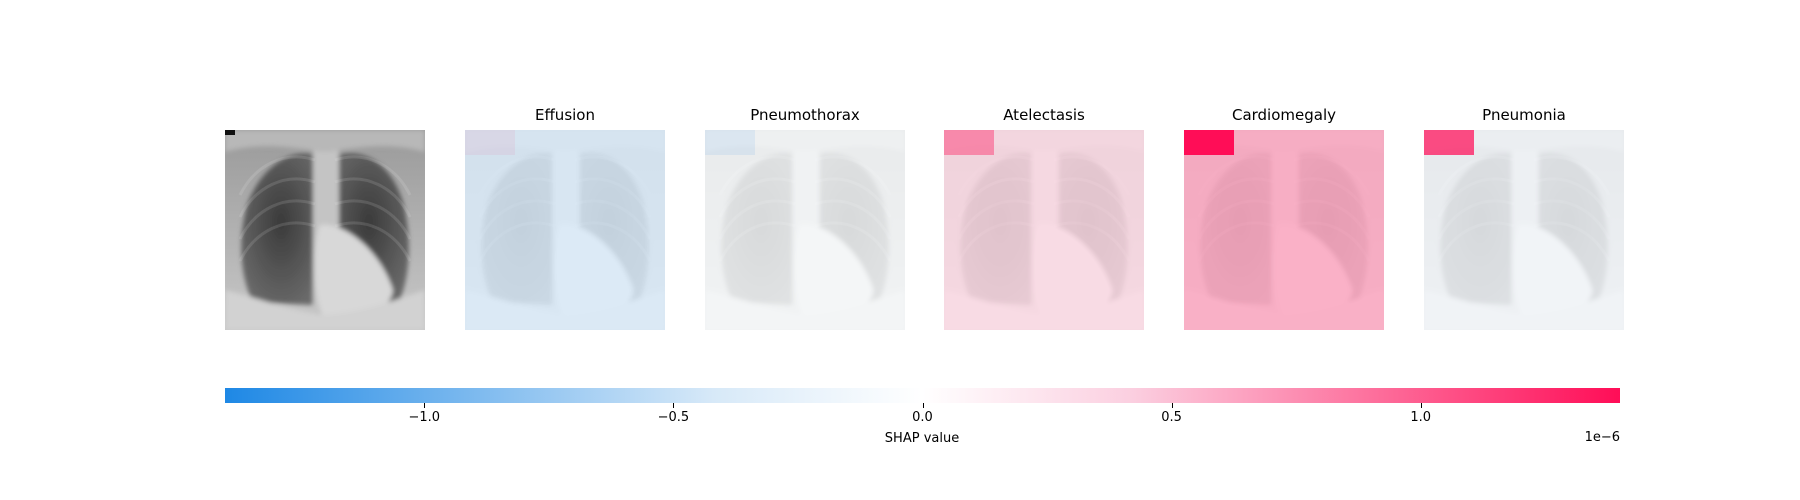  I want to click on shap-overlay-cardiomegaly, so click(1284, 230).